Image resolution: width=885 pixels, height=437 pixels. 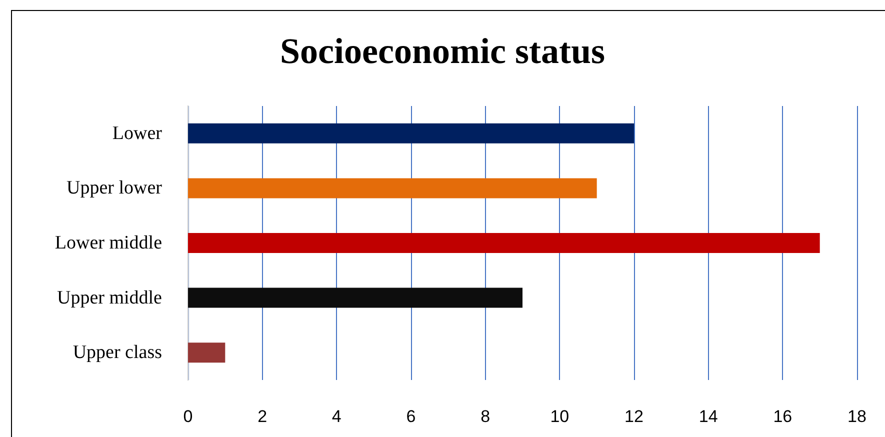 I want to click on x-tick-label: 0, so click(x=188, y=416).